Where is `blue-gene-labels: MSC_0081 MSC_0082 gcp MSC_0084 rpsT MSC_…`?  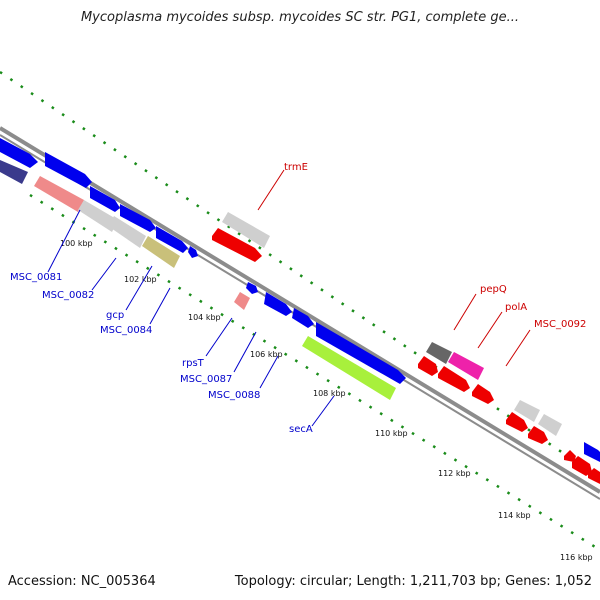
blue-gene-labels: MSC_0081 MSC_0082 gcp MSC_0084 rpsT MSC_… is located at coordinates (161, 353).